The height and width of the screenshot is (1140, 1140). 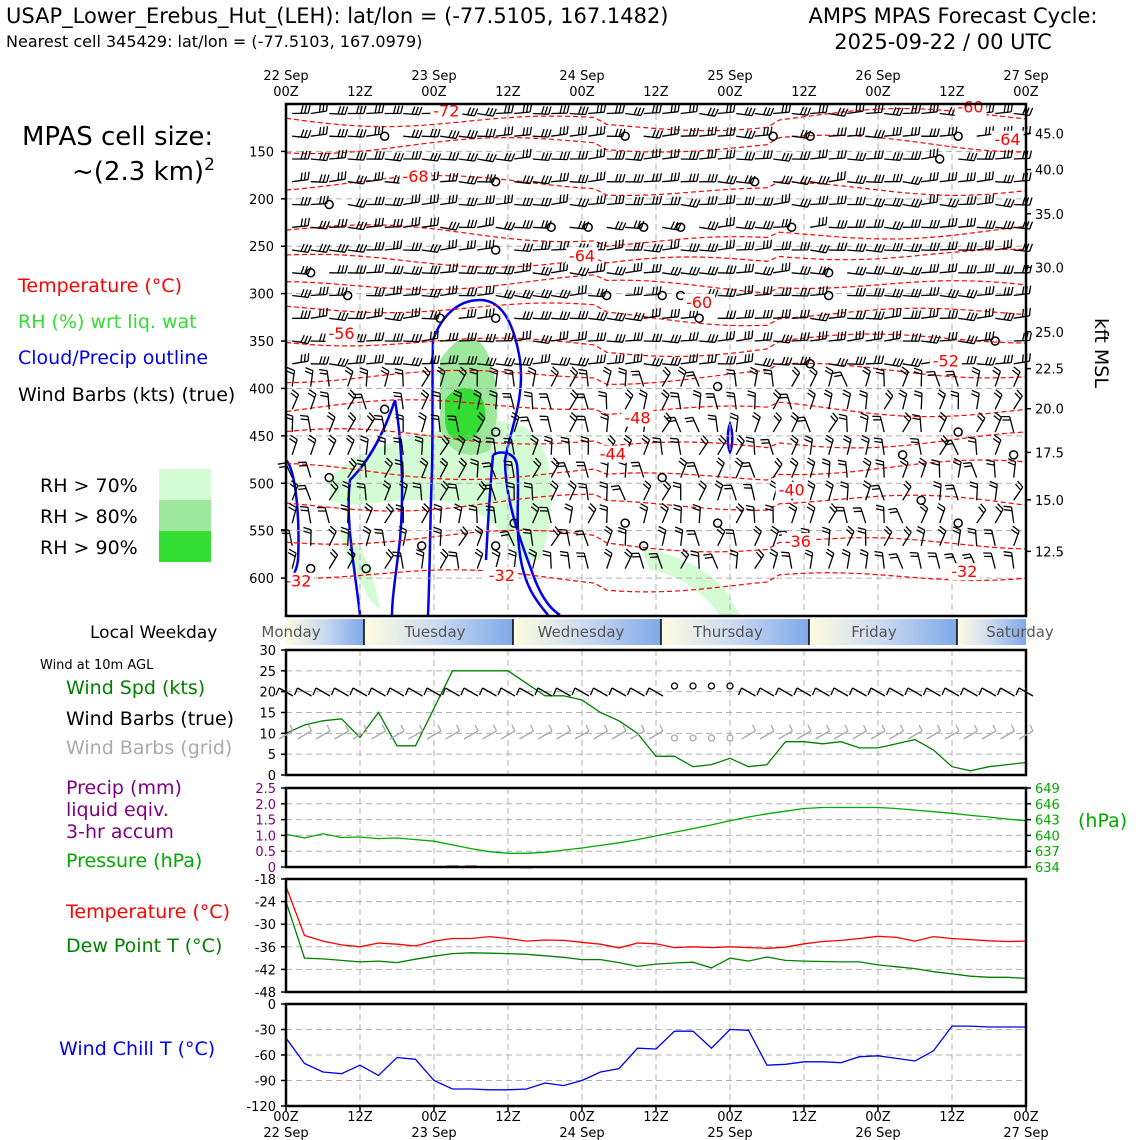 I want to click on rh80-swatch, so click(x=185, y=515).